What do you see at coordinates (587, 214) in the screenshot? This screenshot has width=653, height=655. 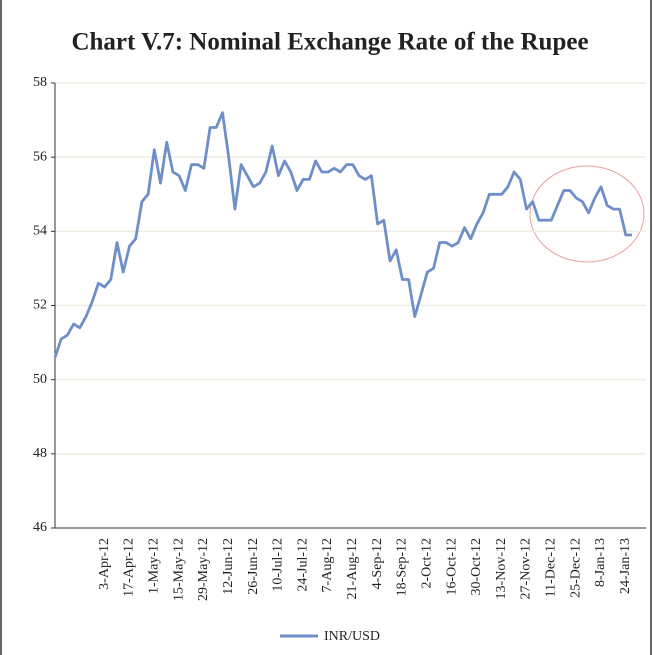 I see `highlight-circle` at bounding box center [587, 214].